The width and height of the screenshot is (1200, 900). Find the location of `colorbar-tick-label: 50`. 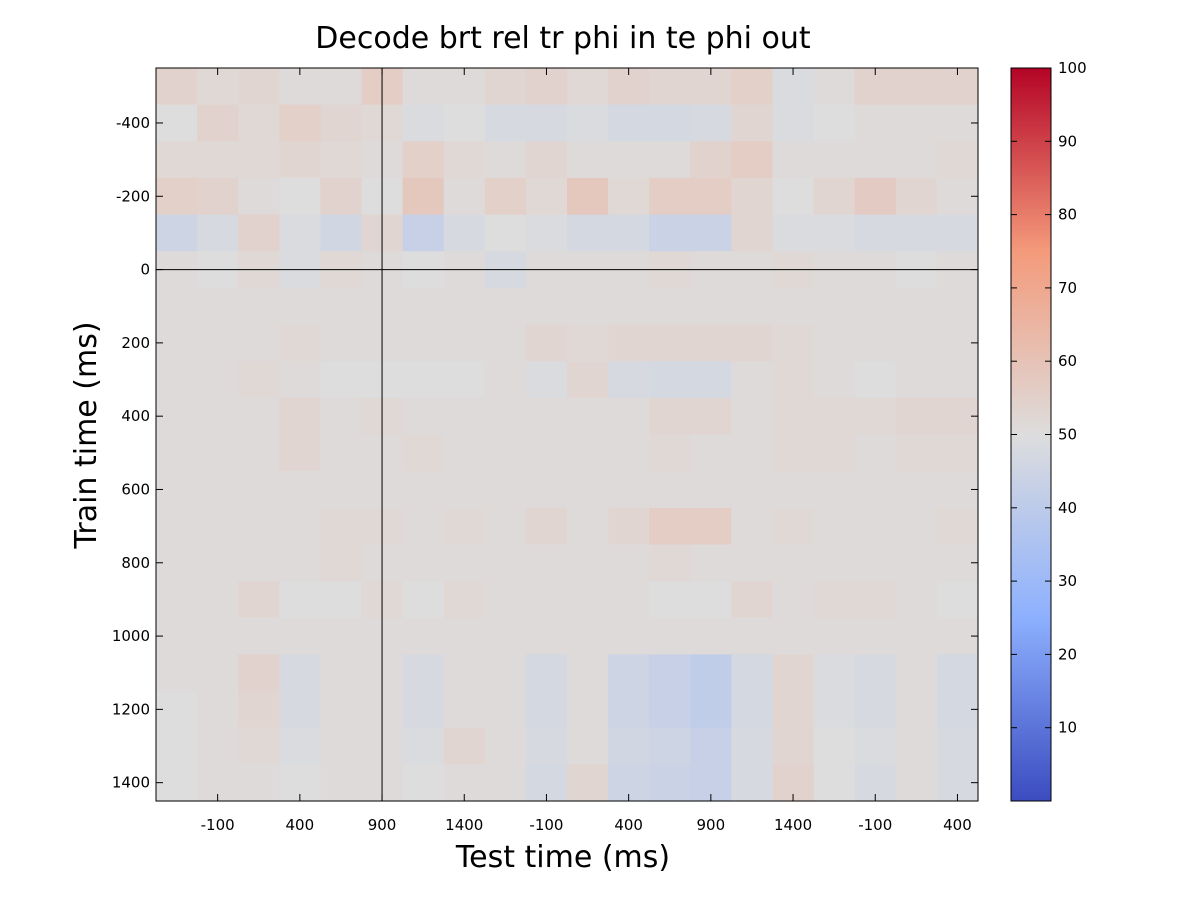

colorbar-tick-label: 50 is located at coordinates (1067, 435).